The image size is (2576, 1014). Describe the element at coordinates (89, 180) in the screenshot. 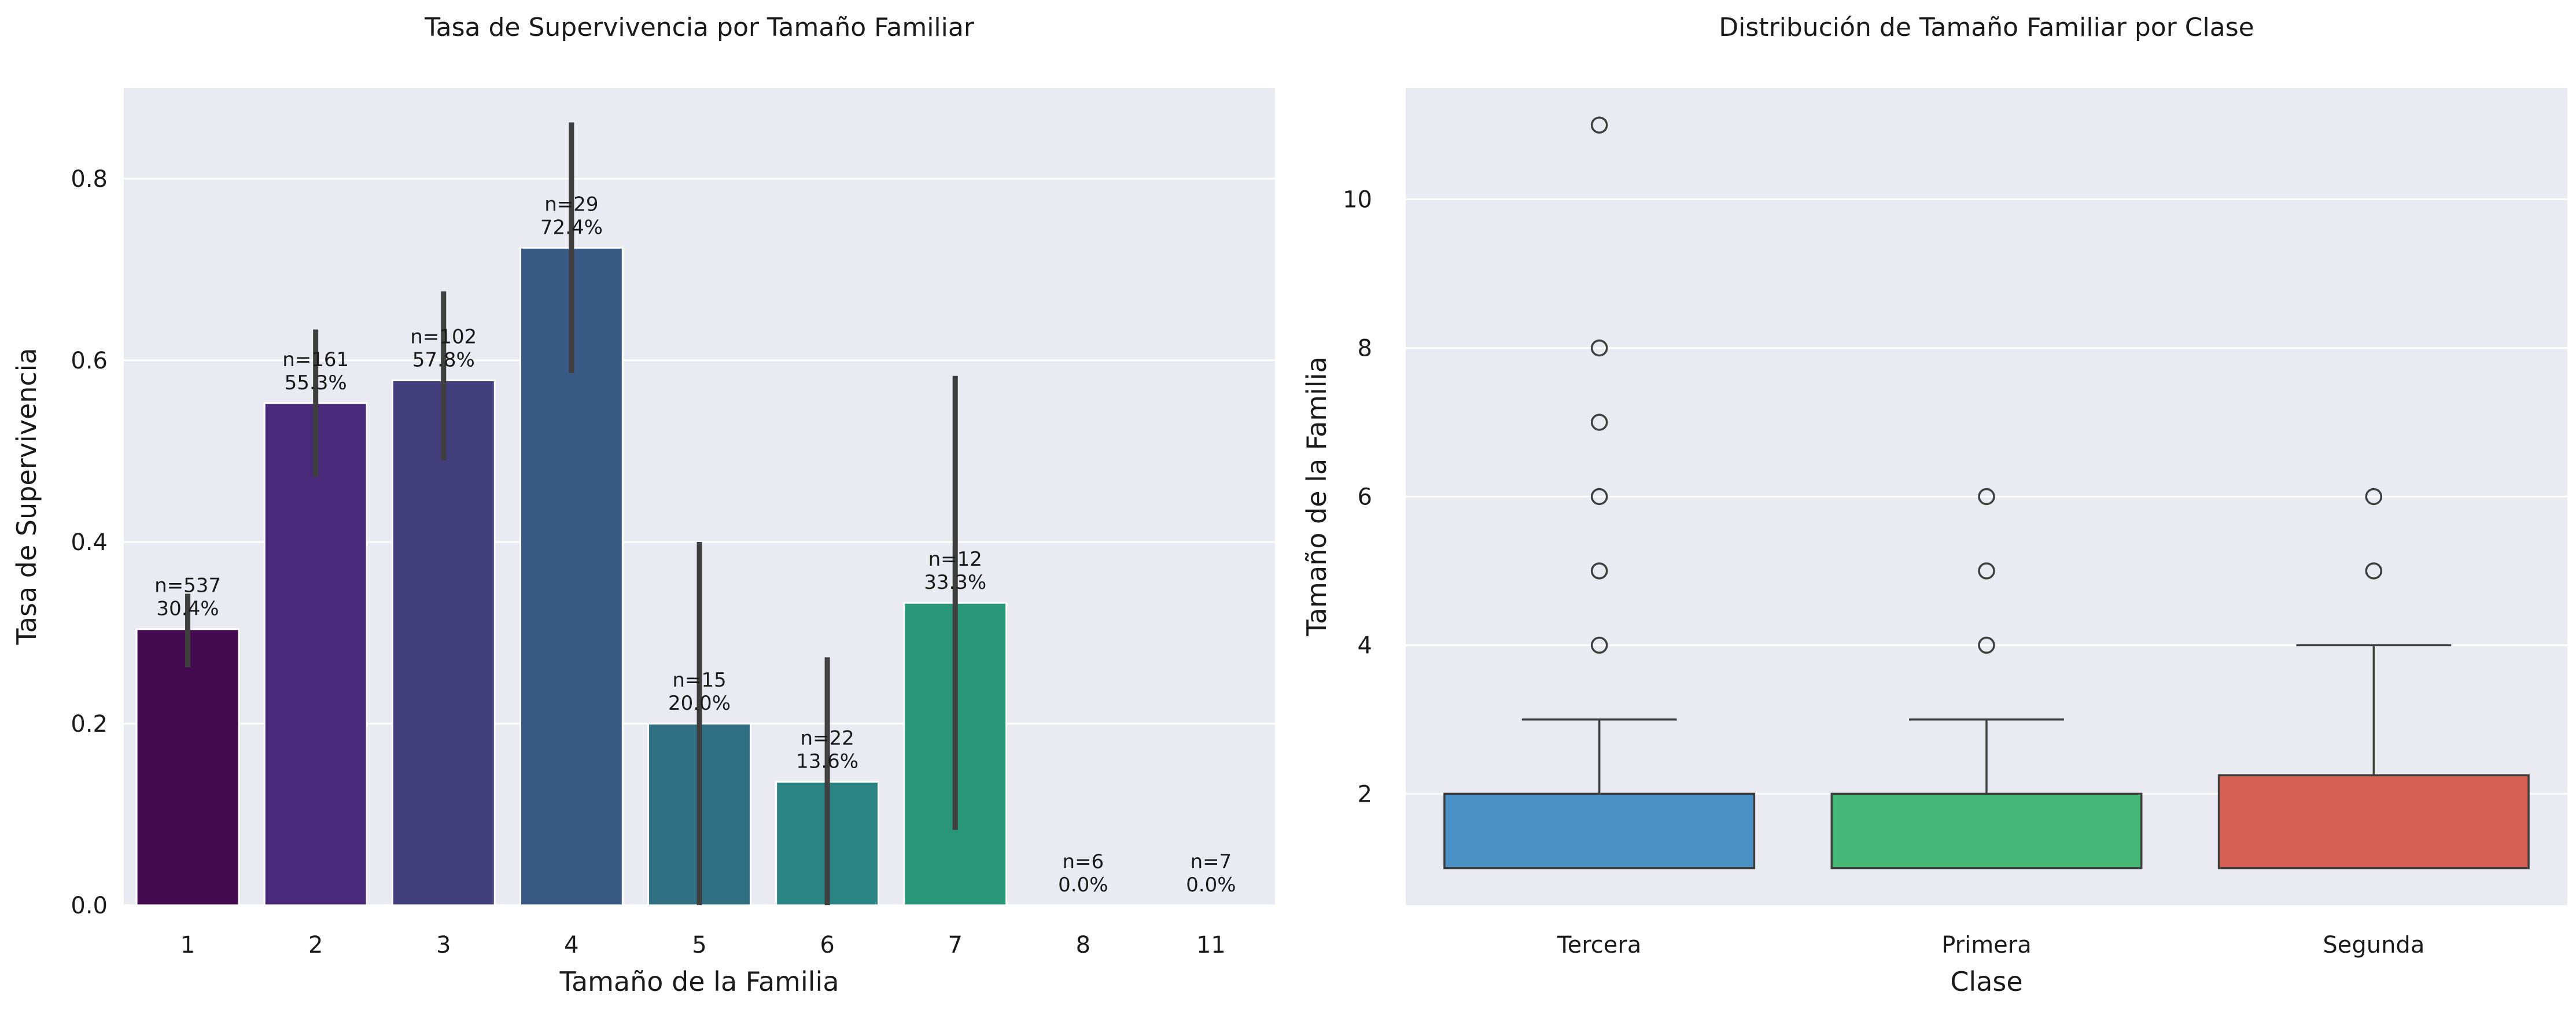

I see `survival-y-tick: 0.8` at that location.